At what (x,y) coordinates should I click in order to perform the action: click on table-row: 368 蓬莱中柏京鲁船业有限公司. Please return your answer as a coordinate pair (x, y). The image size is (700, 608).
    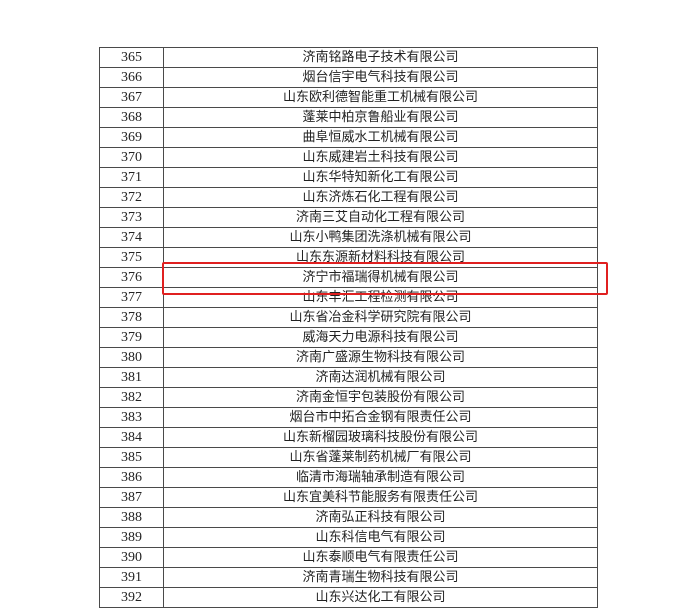
    Looking at the image, I should click on (348, 117).